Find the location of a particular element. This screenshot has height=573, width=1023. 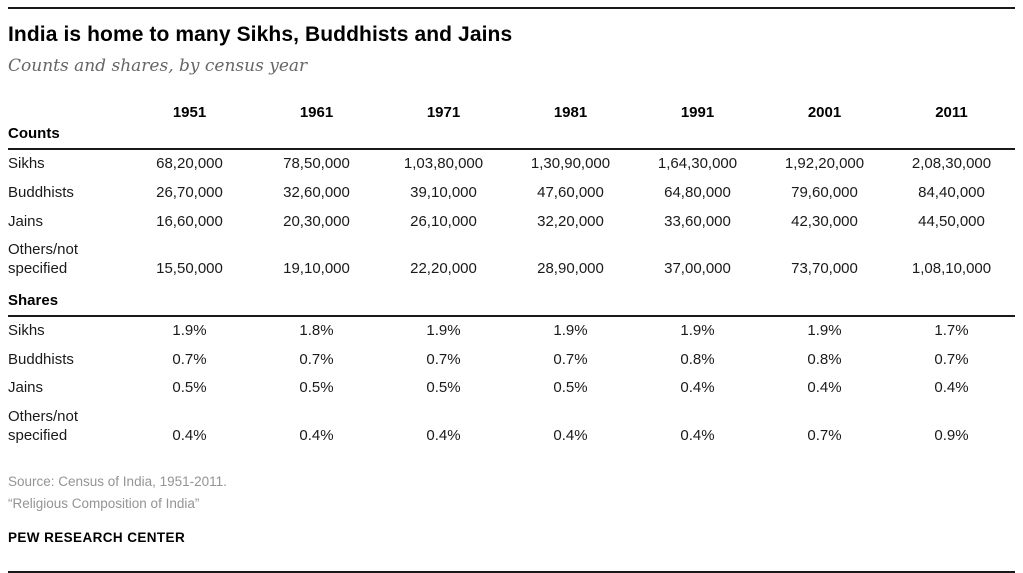

cell-value: 1,08,10,000 is located at coordinates (951, 268).